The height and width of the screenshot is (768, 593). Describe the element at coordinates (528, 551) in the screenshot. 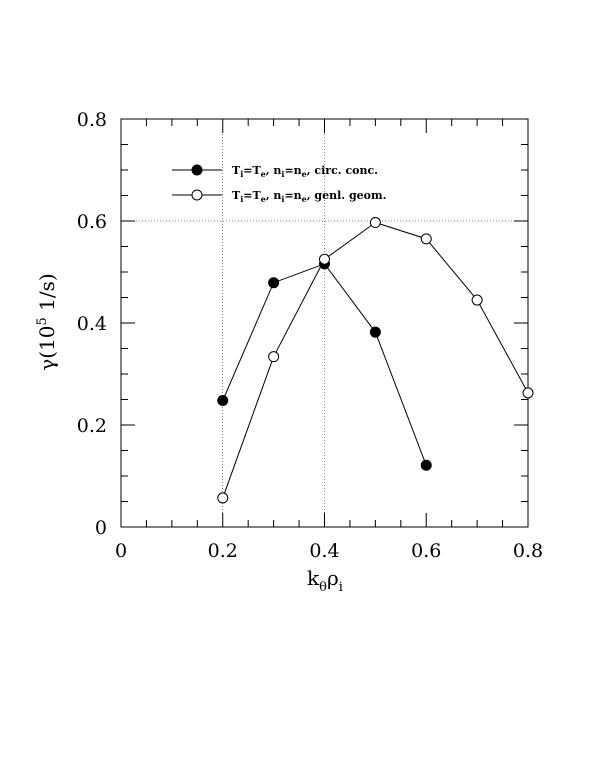

I see `x-tick-label: 0.8` at that location.